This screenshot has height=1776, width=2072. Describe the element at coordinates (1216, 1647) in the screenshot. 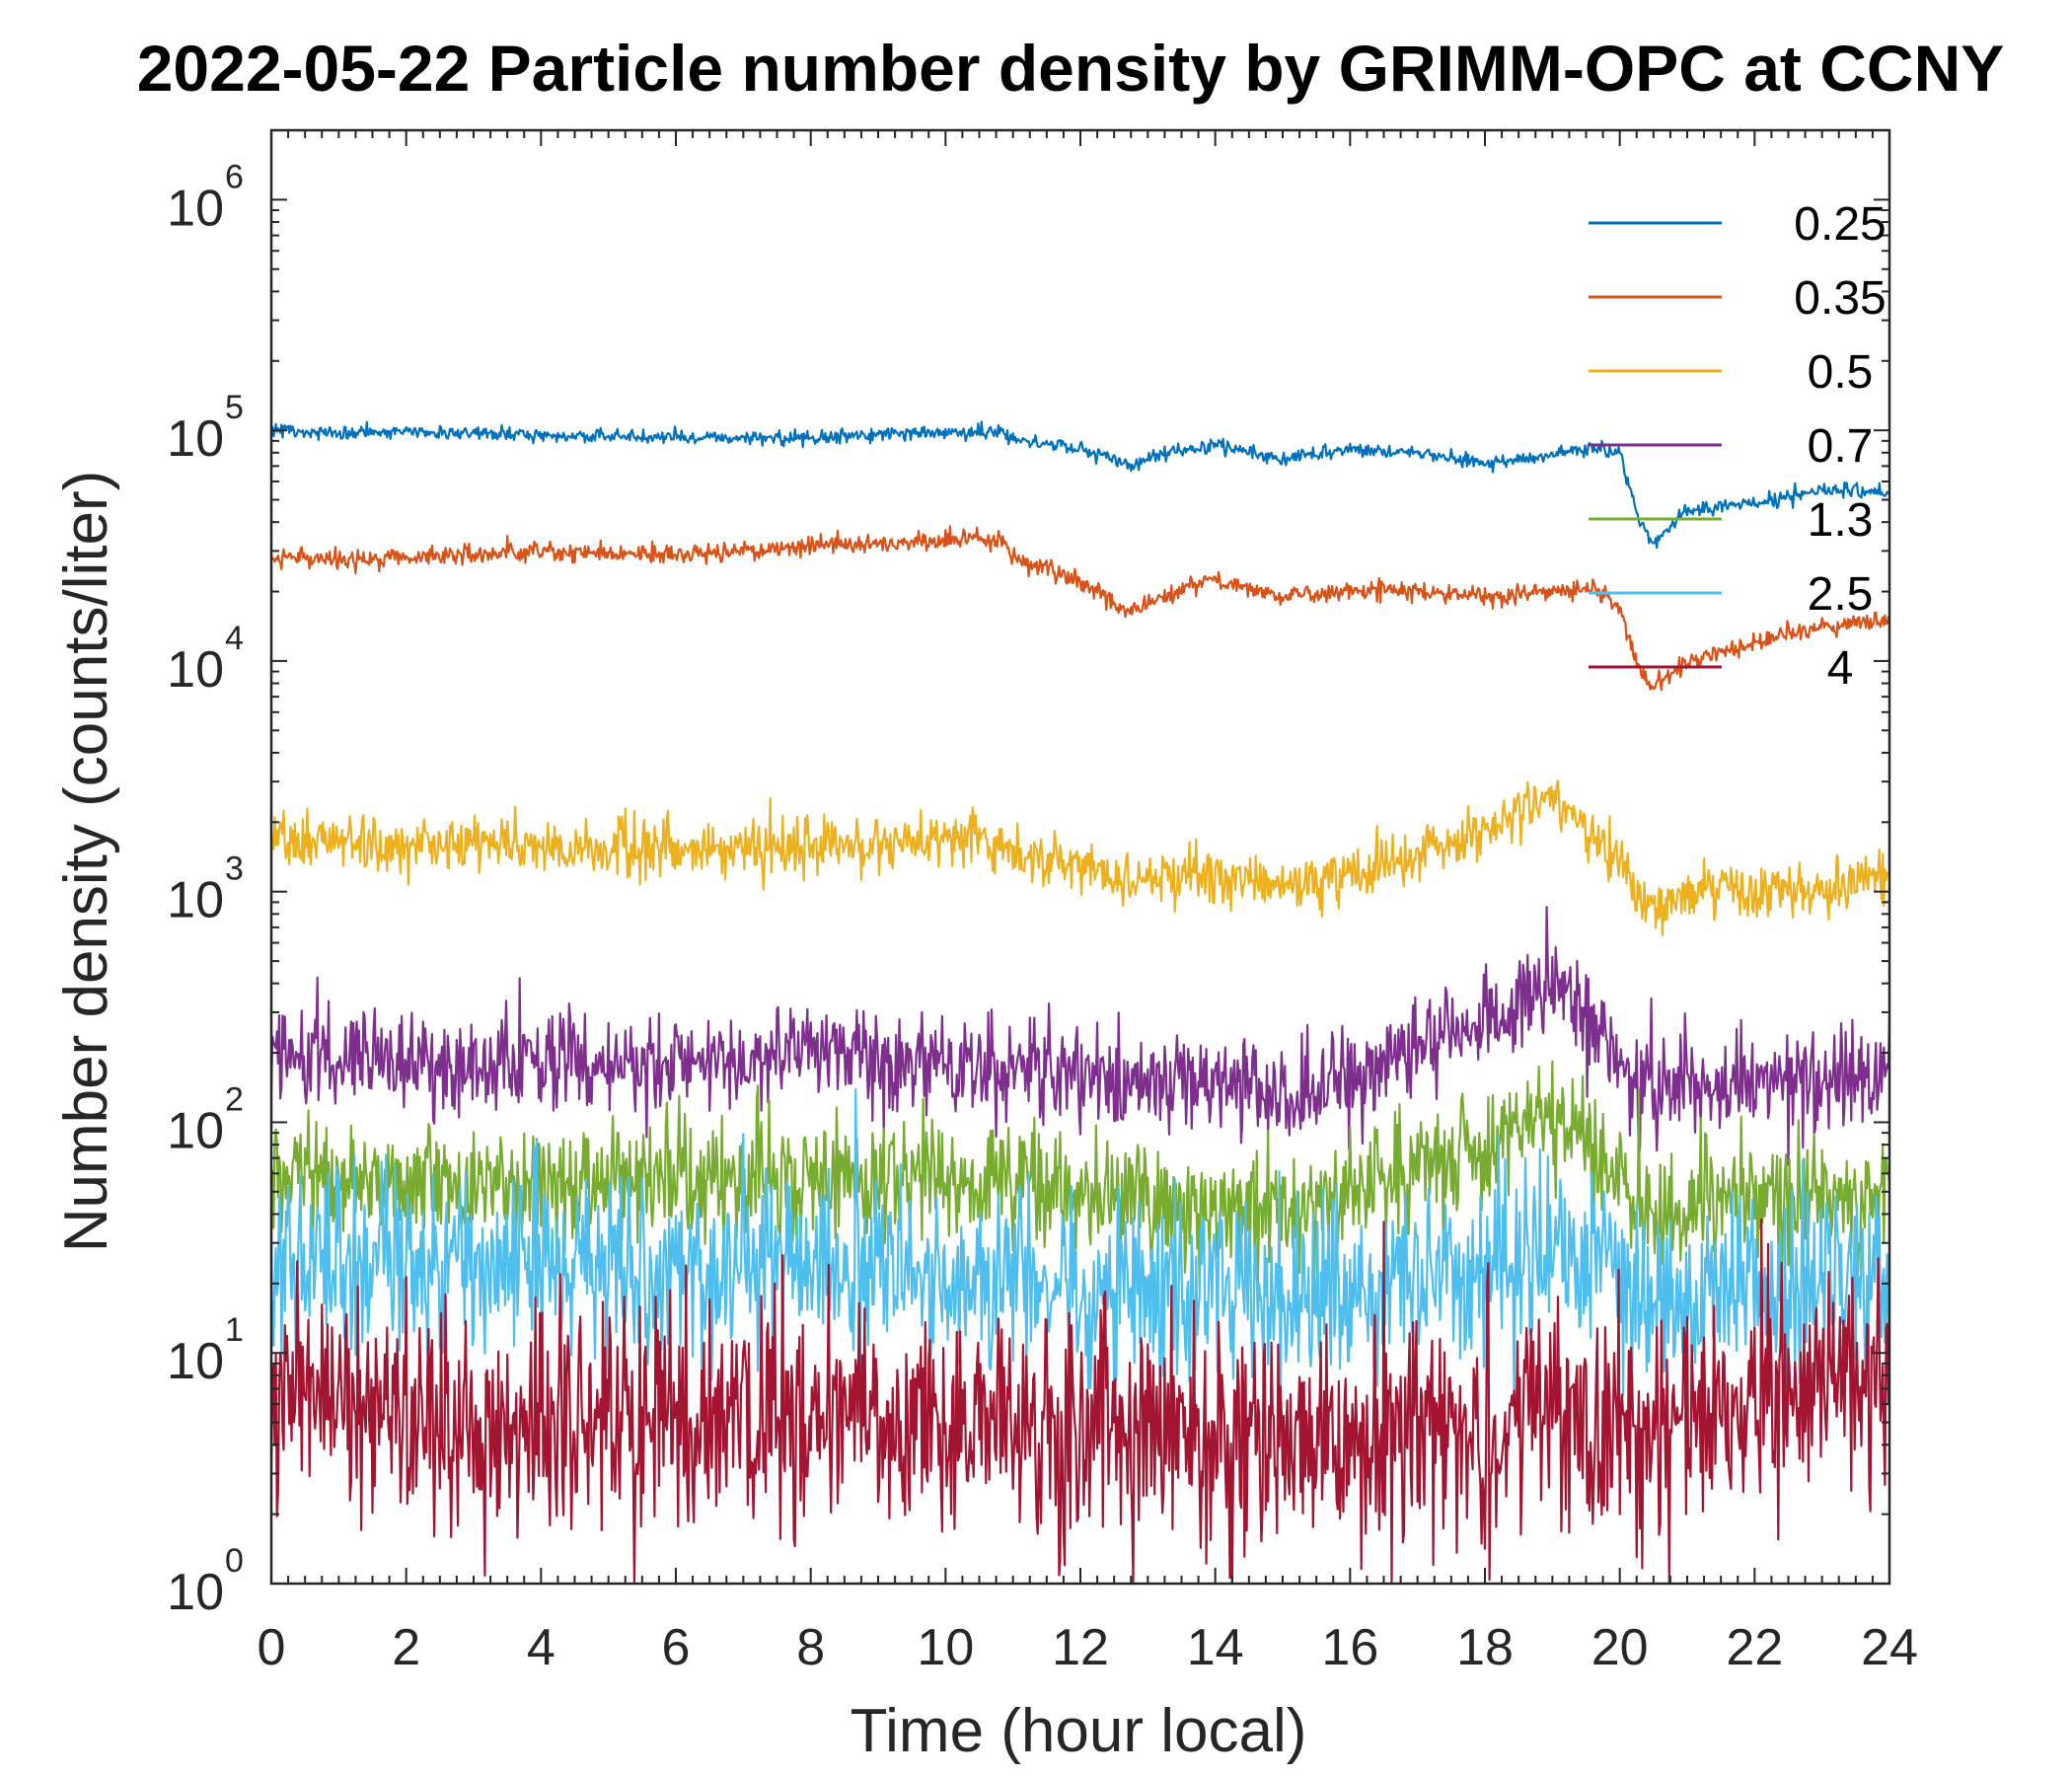

I see `x-tick-label: 14` at that location.